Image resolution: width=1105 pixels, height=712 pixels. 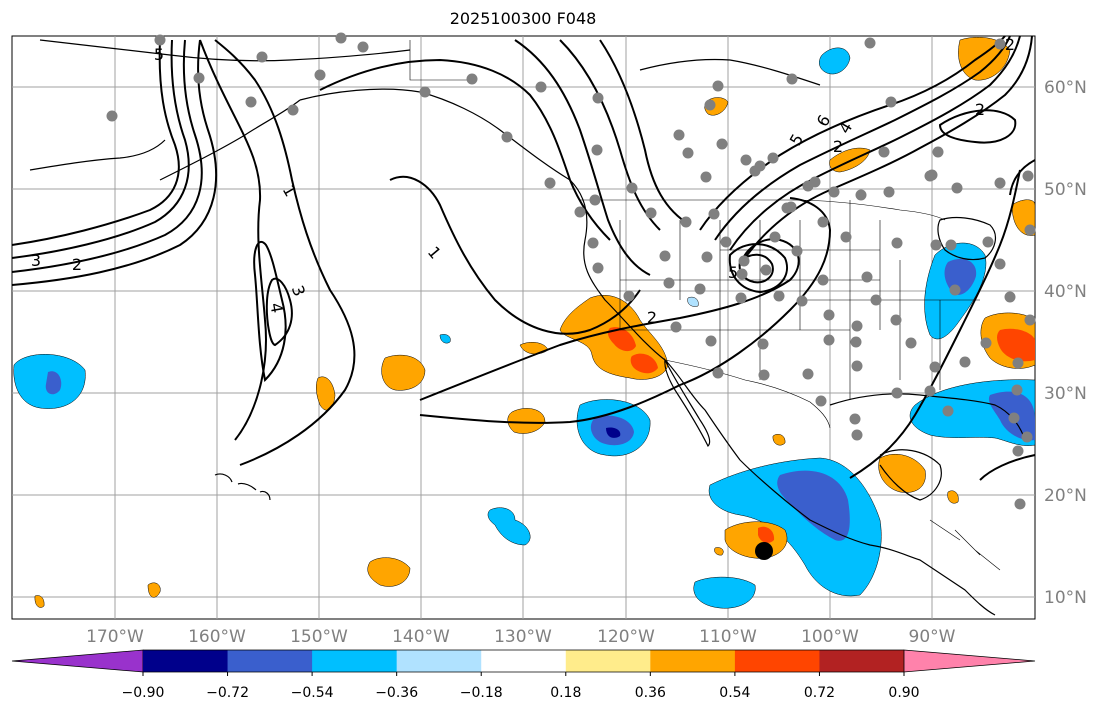 I want to click on us-canada-border, so click(x=763, y=210).